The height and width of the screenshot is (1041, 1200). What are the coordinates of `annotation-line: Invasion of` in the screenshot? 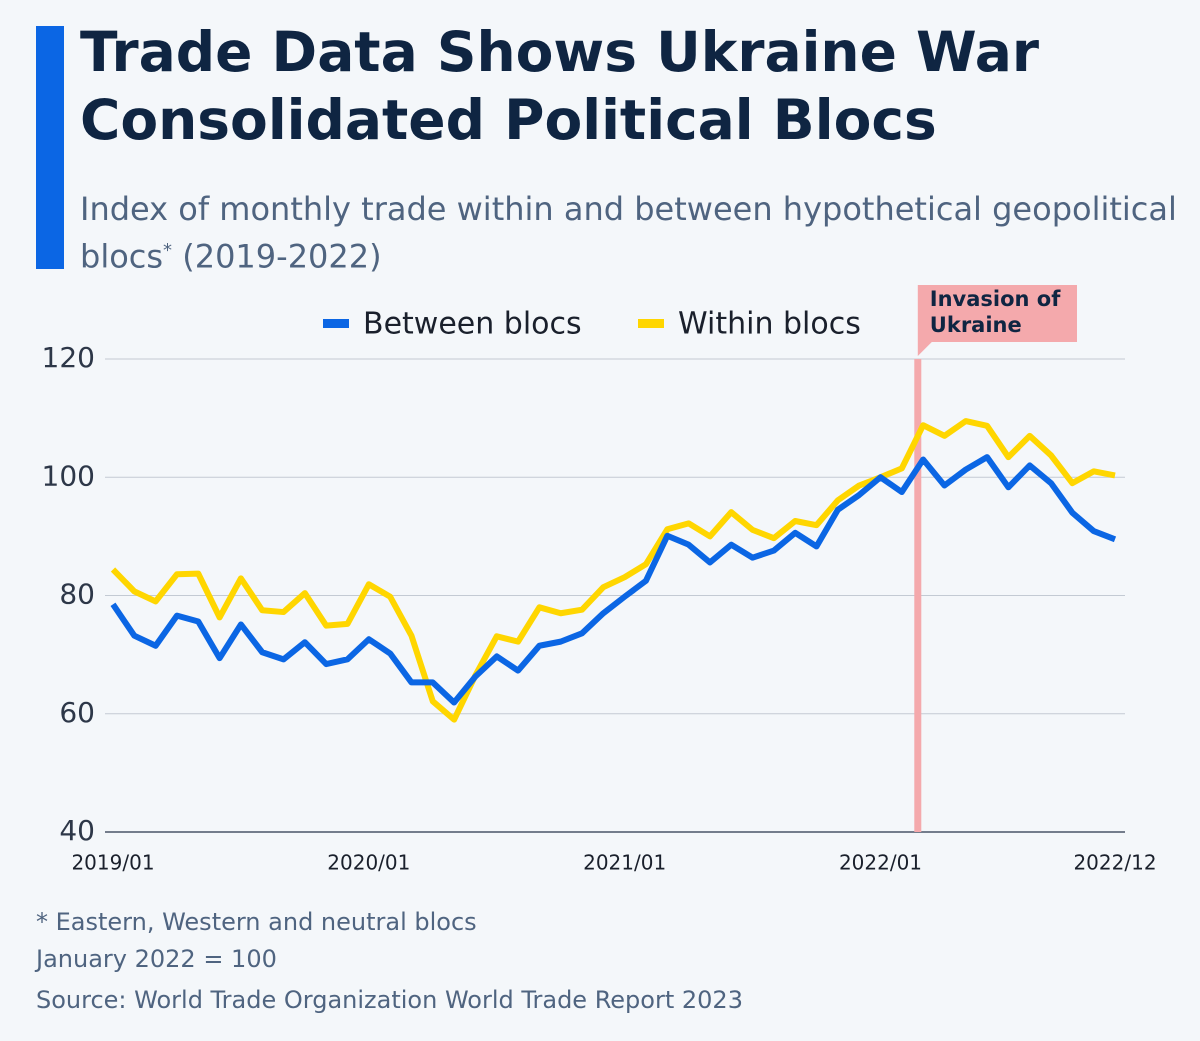 It's located at (995, 299).